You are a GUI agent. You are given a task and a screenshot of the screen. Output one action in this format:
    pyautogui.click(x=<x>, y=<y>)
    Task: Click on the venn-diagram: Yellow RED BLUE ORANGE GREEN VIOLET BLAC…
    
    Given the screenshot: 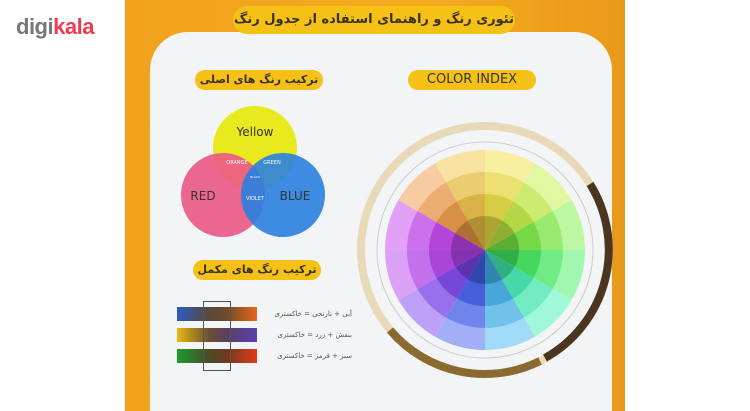 What is the action you would take?
    pyautogui.click(x=253, y=171)
    